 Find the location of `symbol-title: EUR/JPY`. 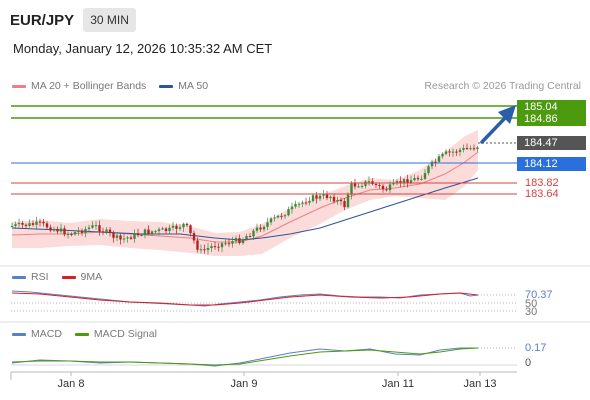

symbol-title: EUR/JPY is located at coordinates (42, 20).